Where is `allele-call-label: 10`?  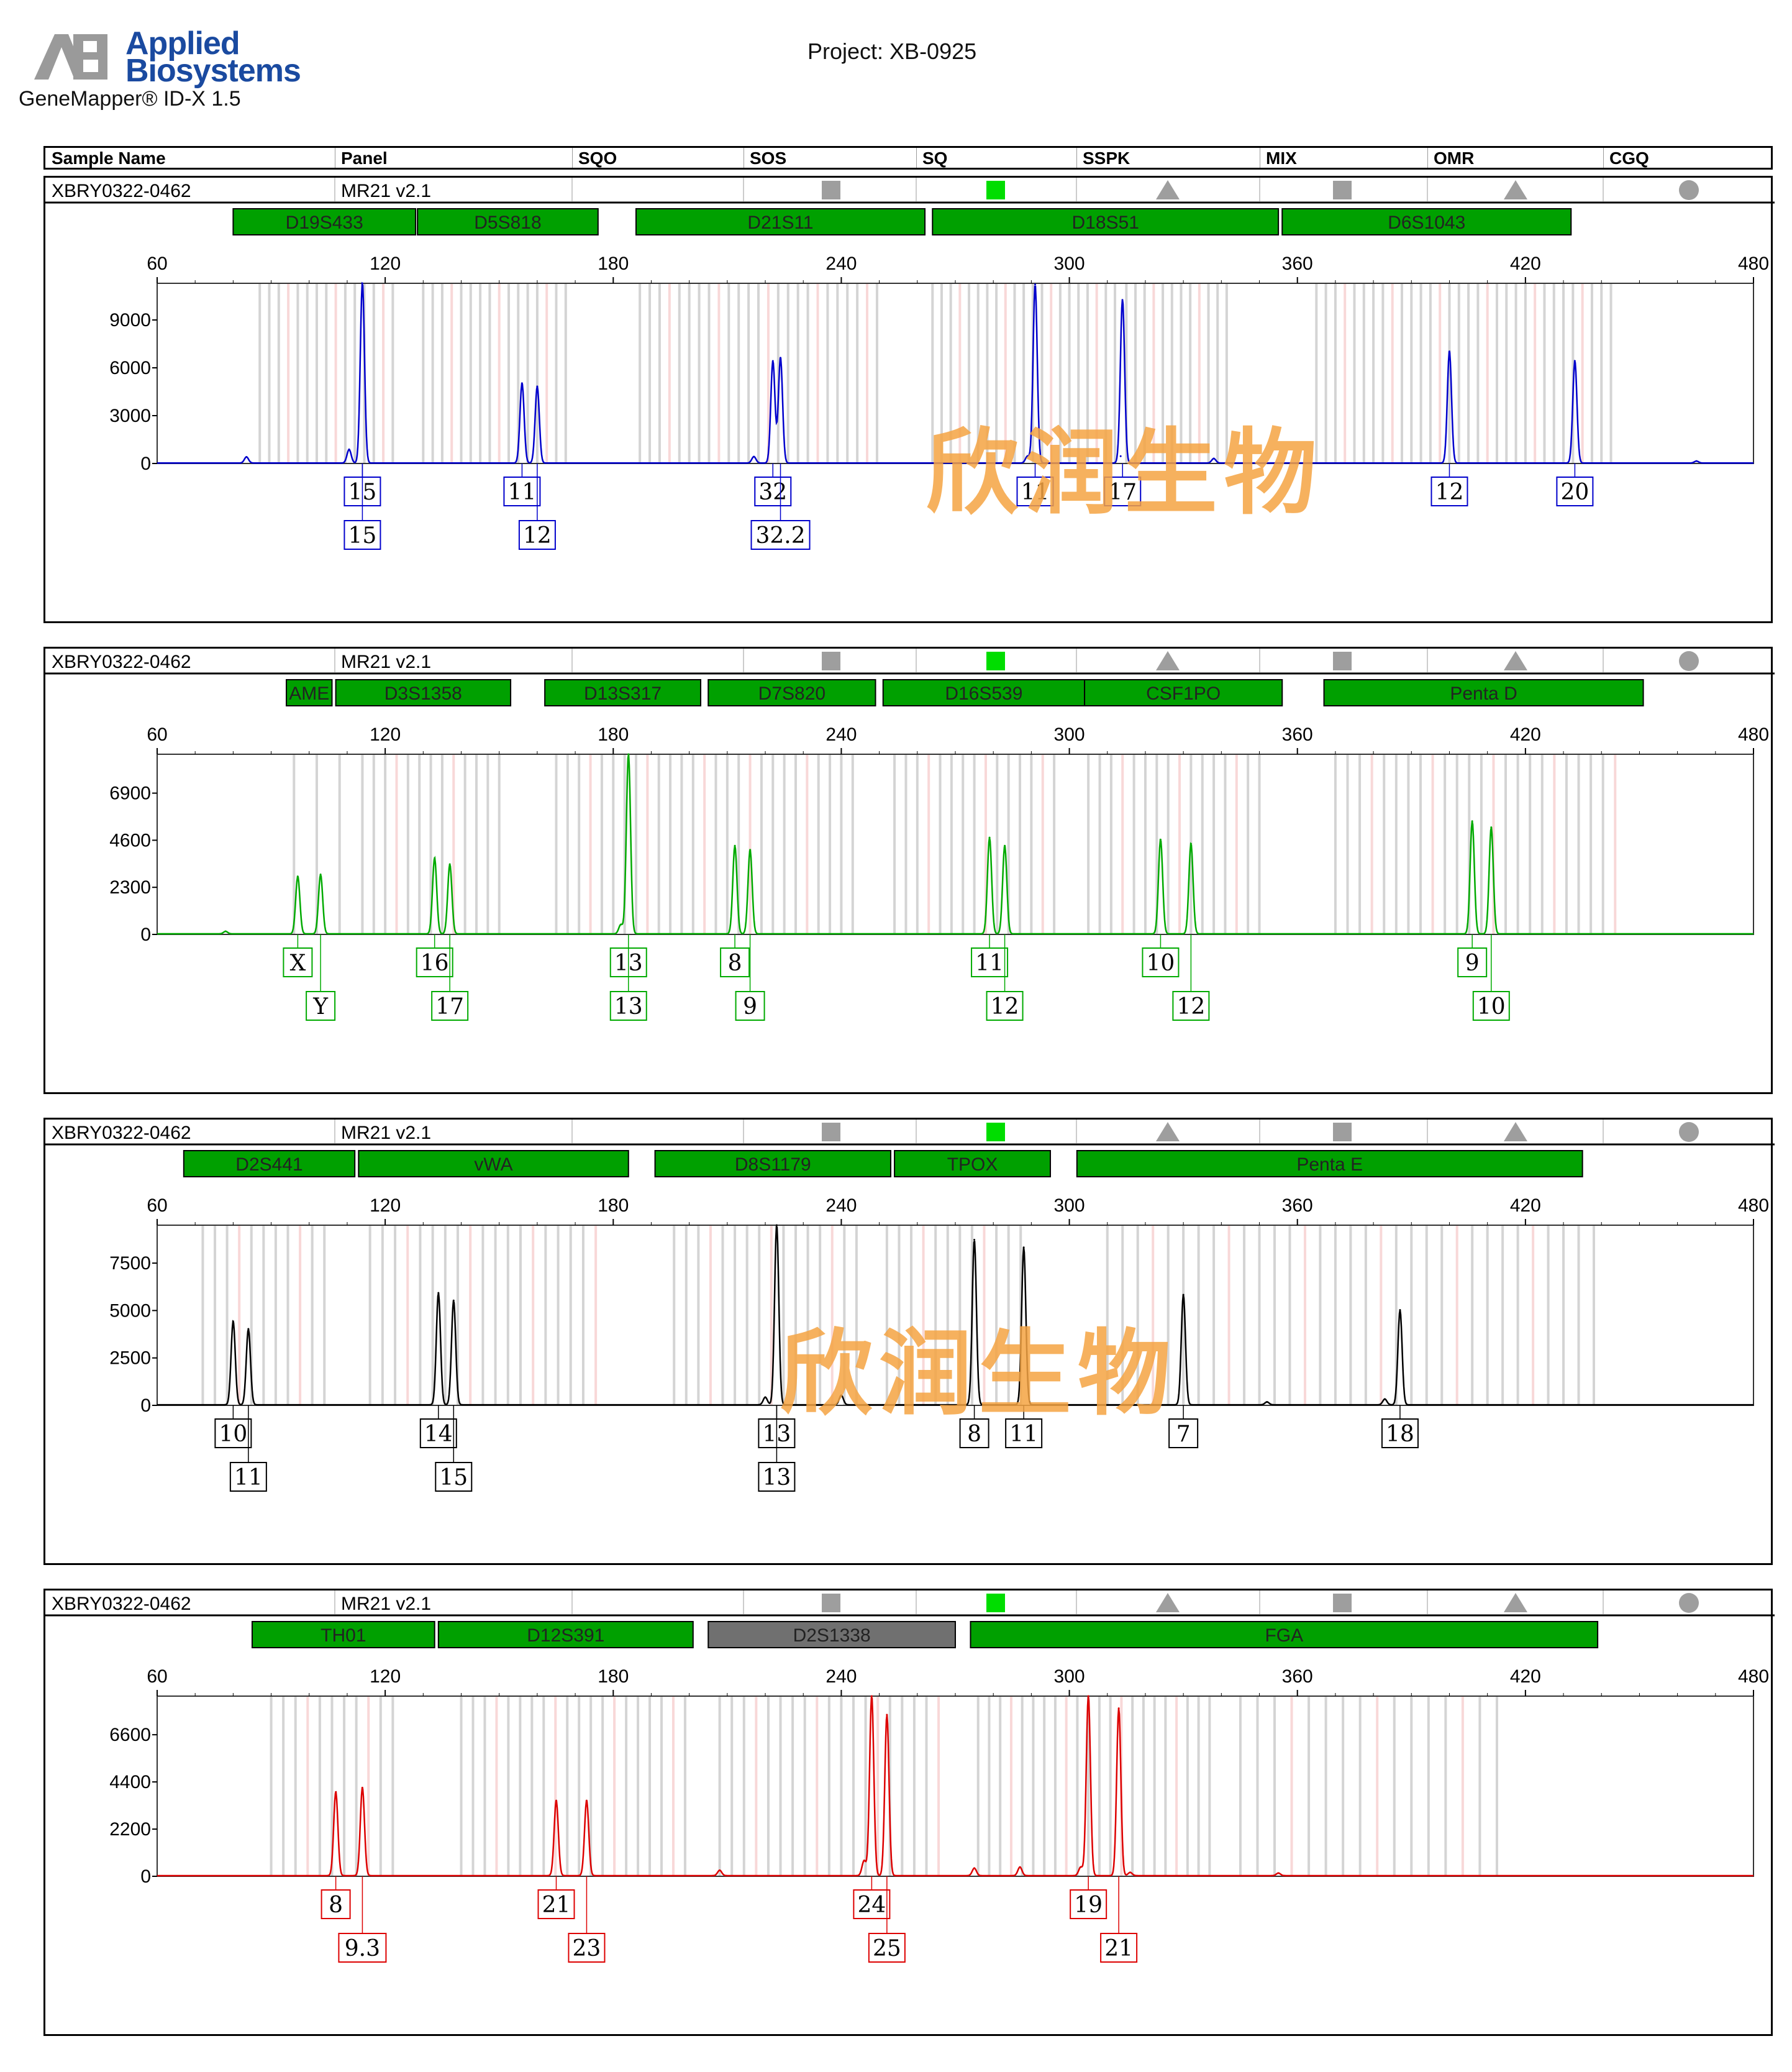 allele-call-label: 10 is located at coordinates (1491, 1007).